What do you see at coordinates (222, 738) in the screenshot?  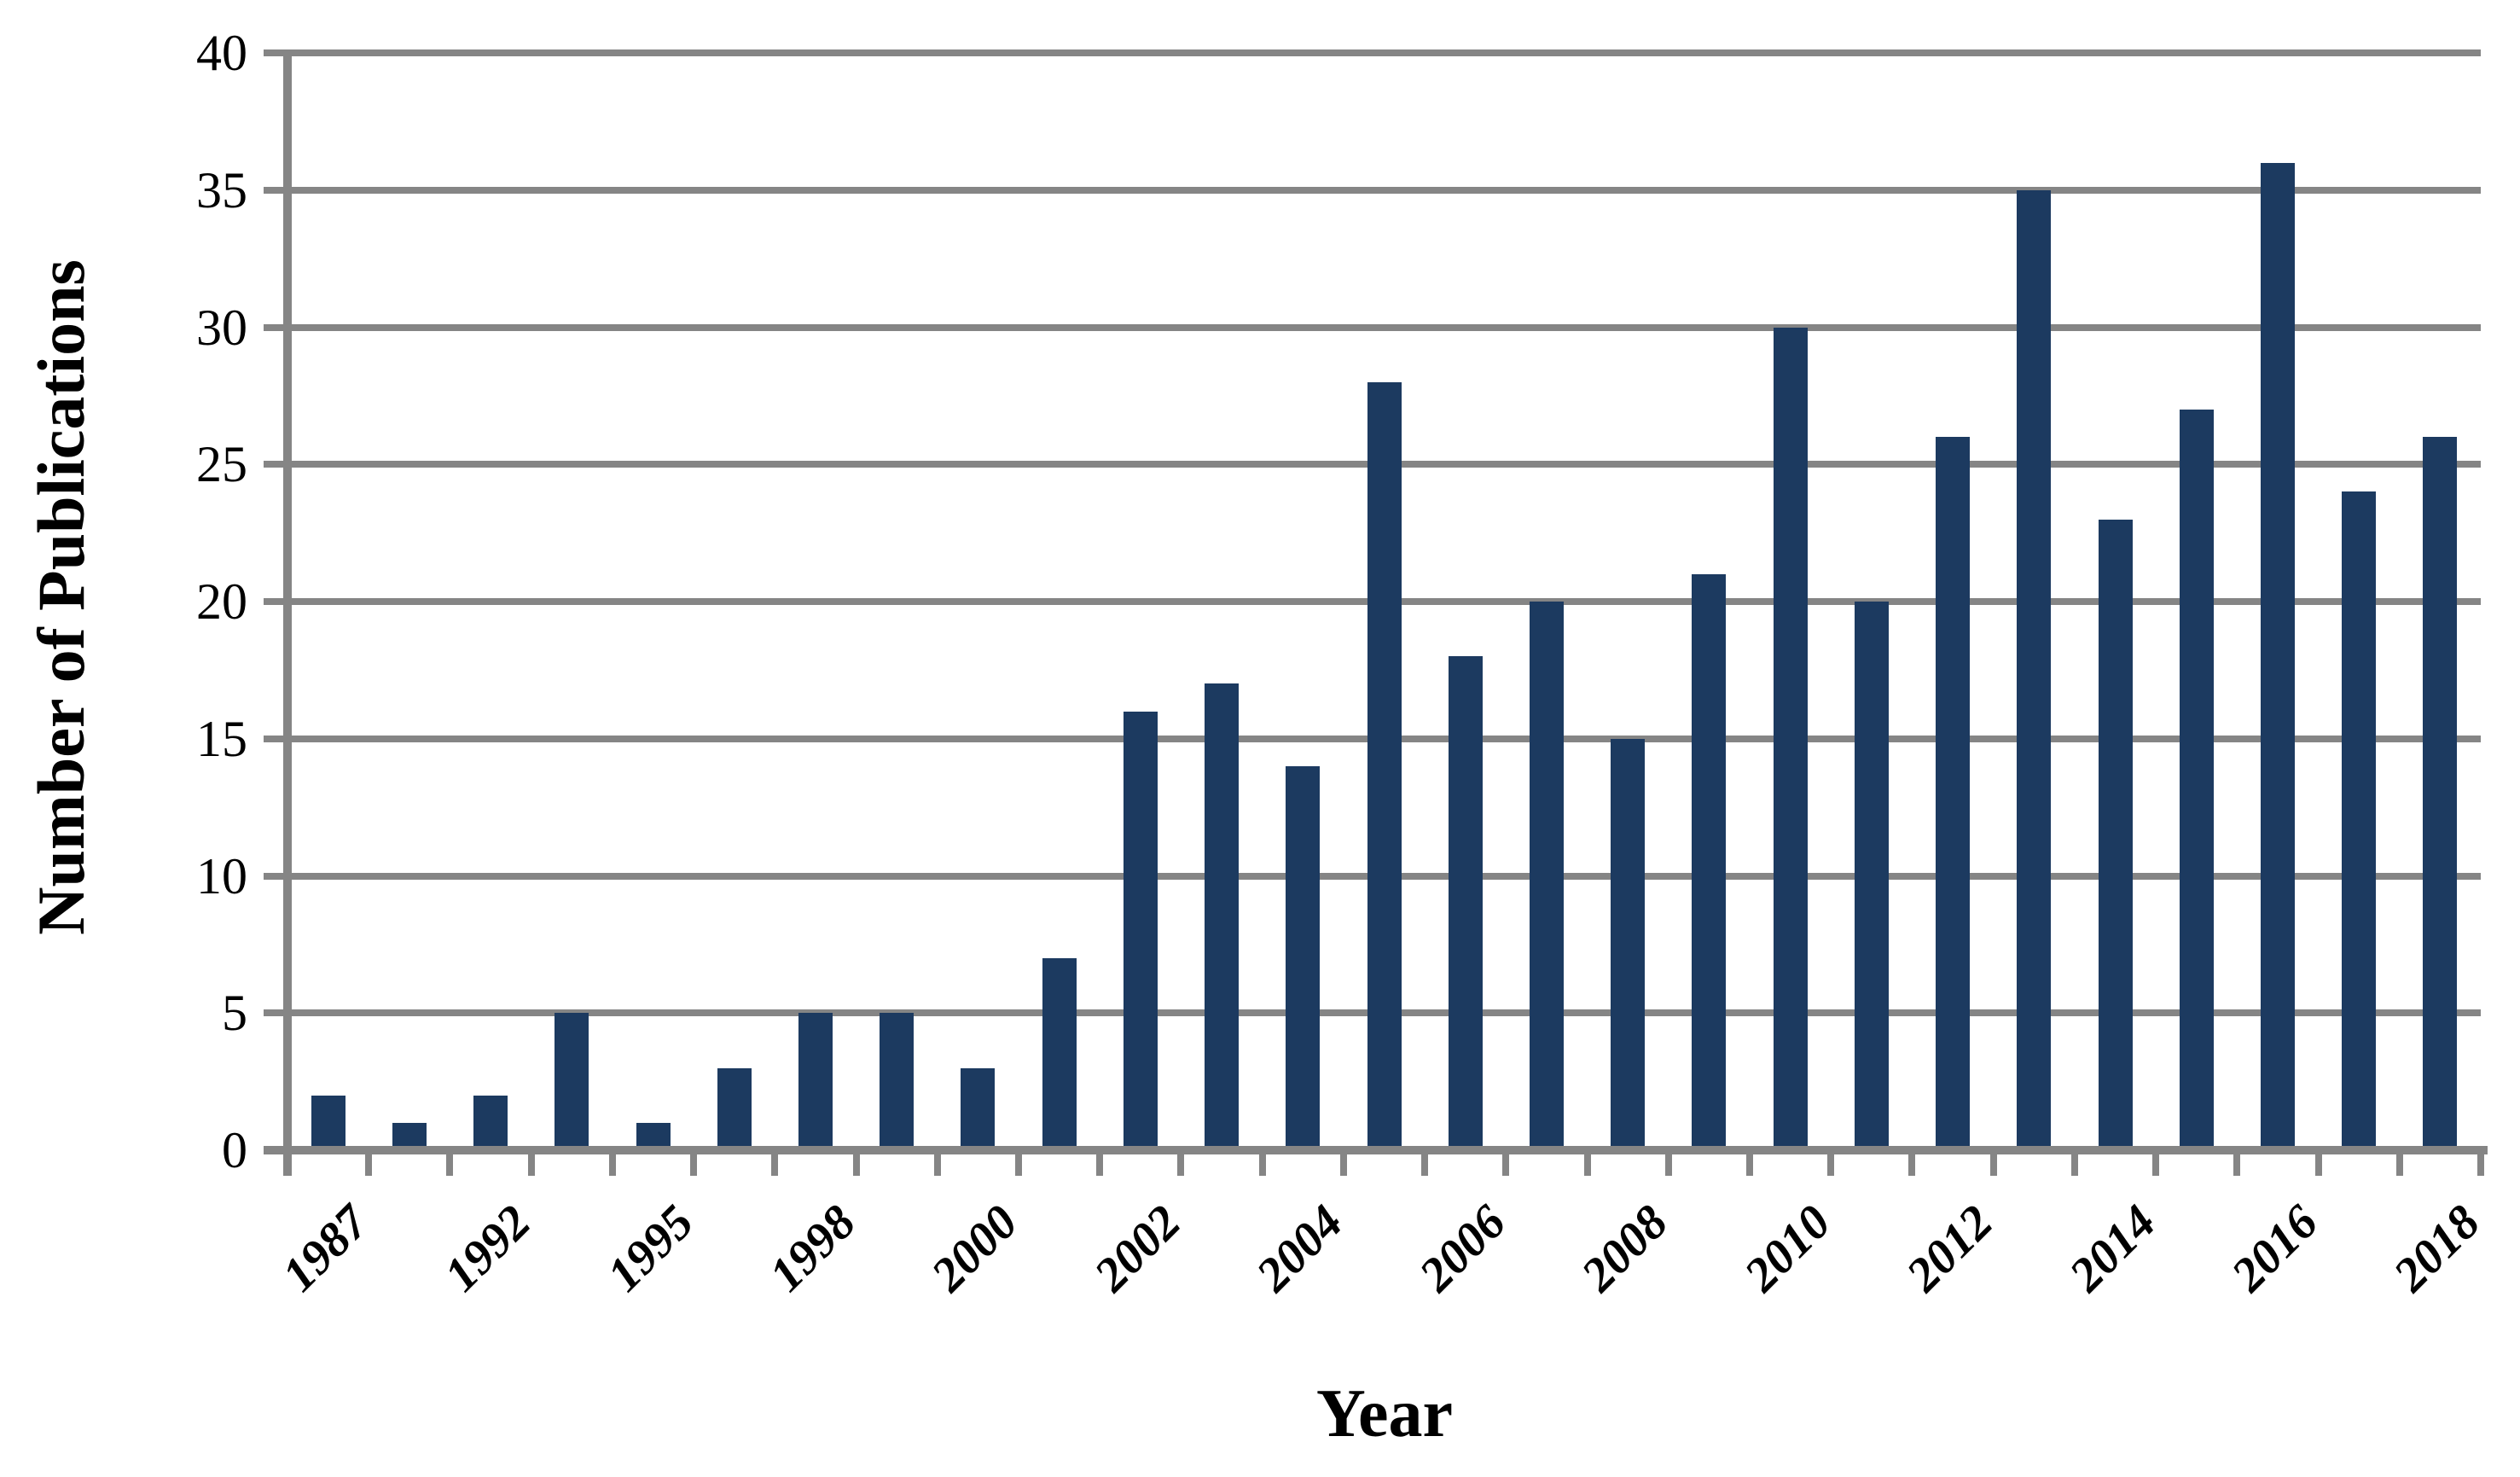 I see `y-tick-label: 15` at bounding box center [222, 738].